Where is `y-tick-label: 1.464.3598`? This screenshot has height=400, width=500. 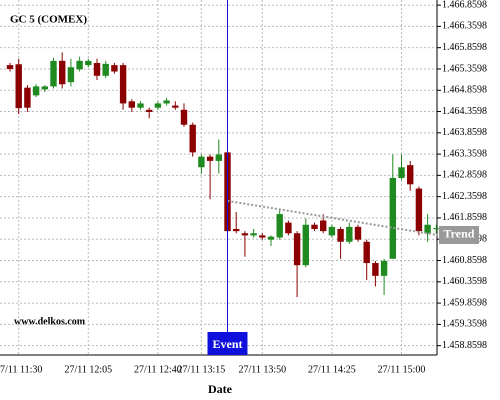
y-tick-label: 1.464.3598 is located at coordinates (464, 111).